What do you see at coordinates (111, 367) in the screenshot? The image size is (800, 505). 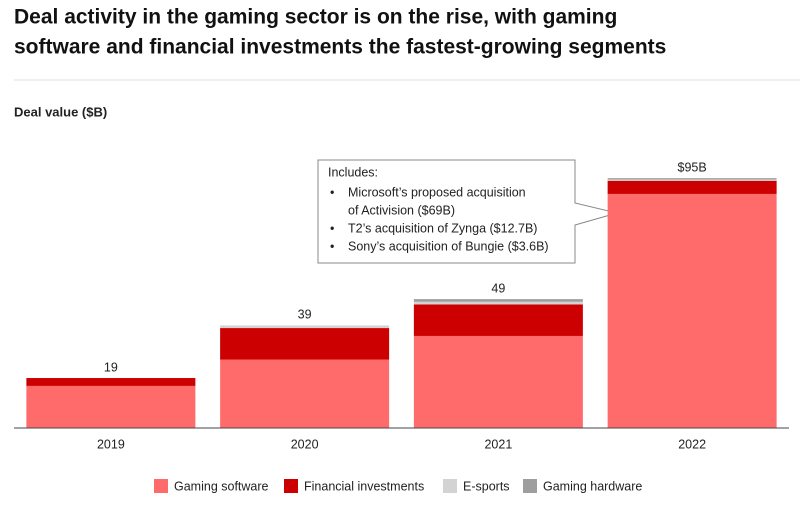 I see `total-label: 19` at bounding box center [111, 367].